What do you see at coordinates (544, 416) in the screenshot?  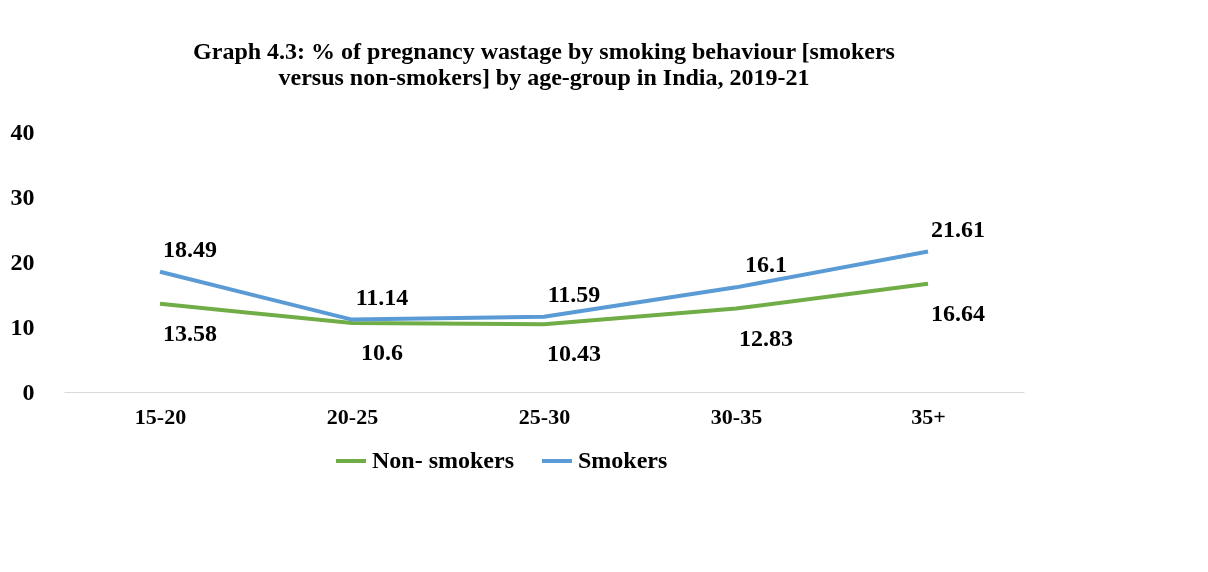 I see `x-tick-label: 25-30` at bounding box center [544, 416].